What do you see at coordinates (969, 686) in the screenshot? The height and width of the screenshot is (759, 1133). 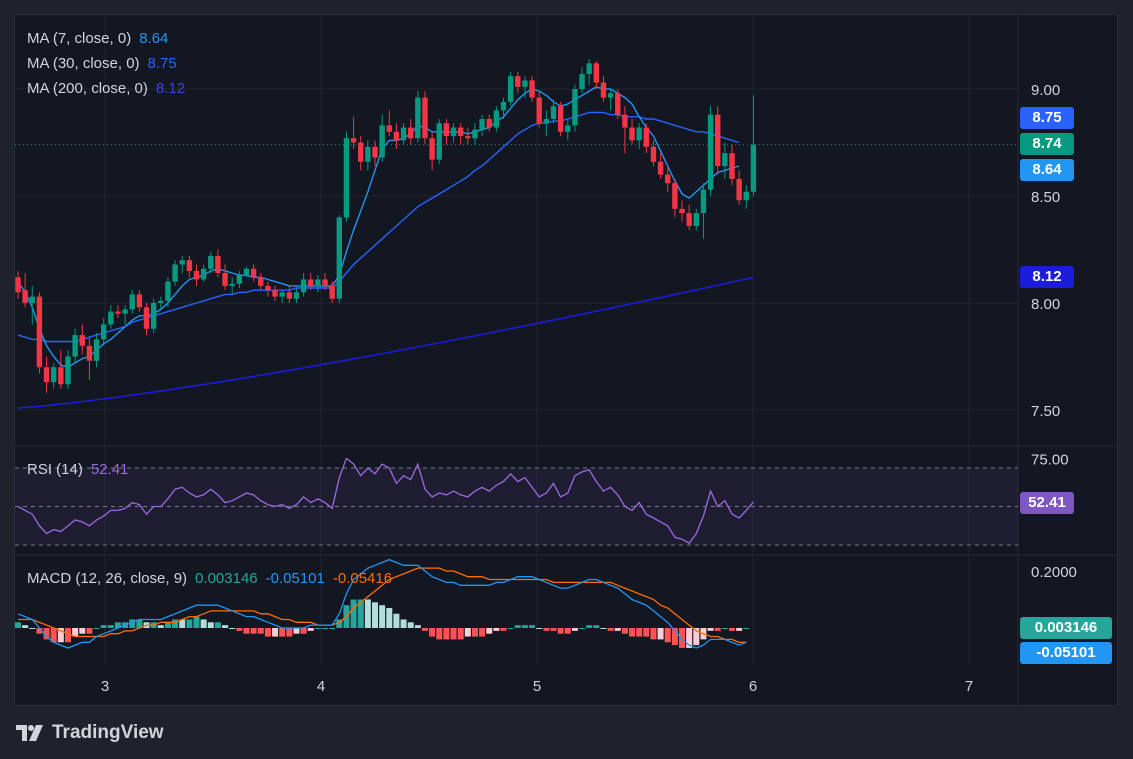 I see `x-tick-label: 7` at bounding box center [969, 686].